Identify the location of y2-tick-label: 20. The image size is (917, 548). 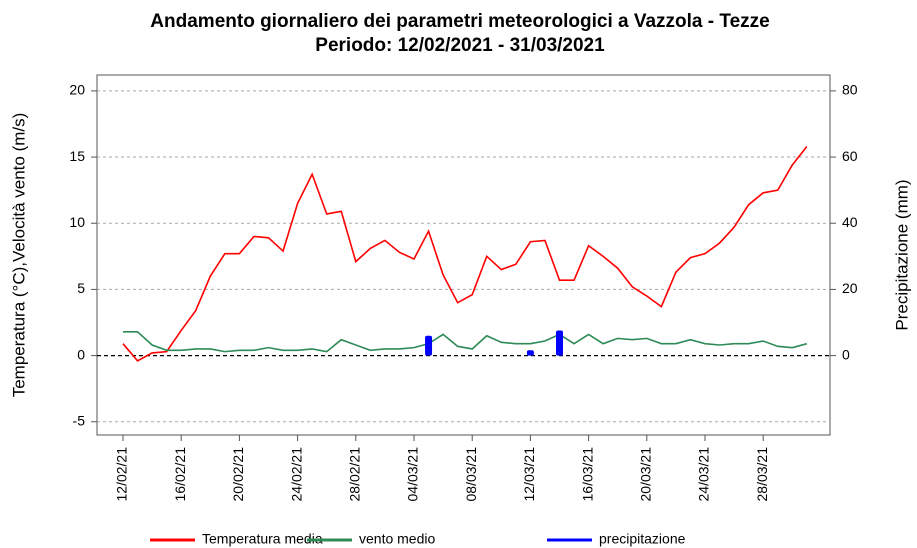
(850, 288).